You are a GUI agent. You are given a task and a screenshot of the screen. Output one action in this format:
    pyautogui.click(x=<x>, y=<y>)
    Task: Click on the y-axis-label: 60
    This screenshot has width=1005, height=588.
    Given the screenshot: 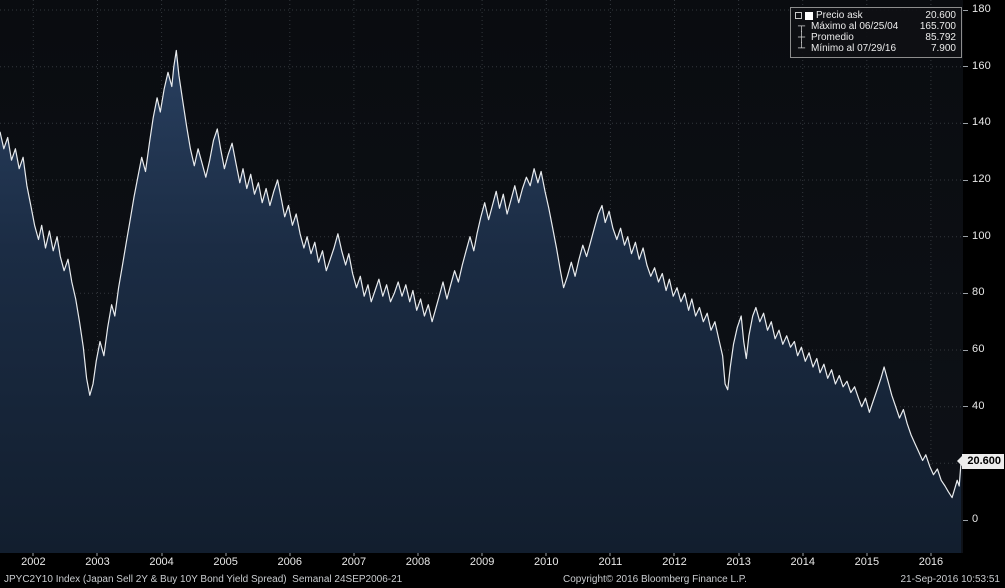 What is the action you would take?
    pyautogui.click(x=978, y=349)
    